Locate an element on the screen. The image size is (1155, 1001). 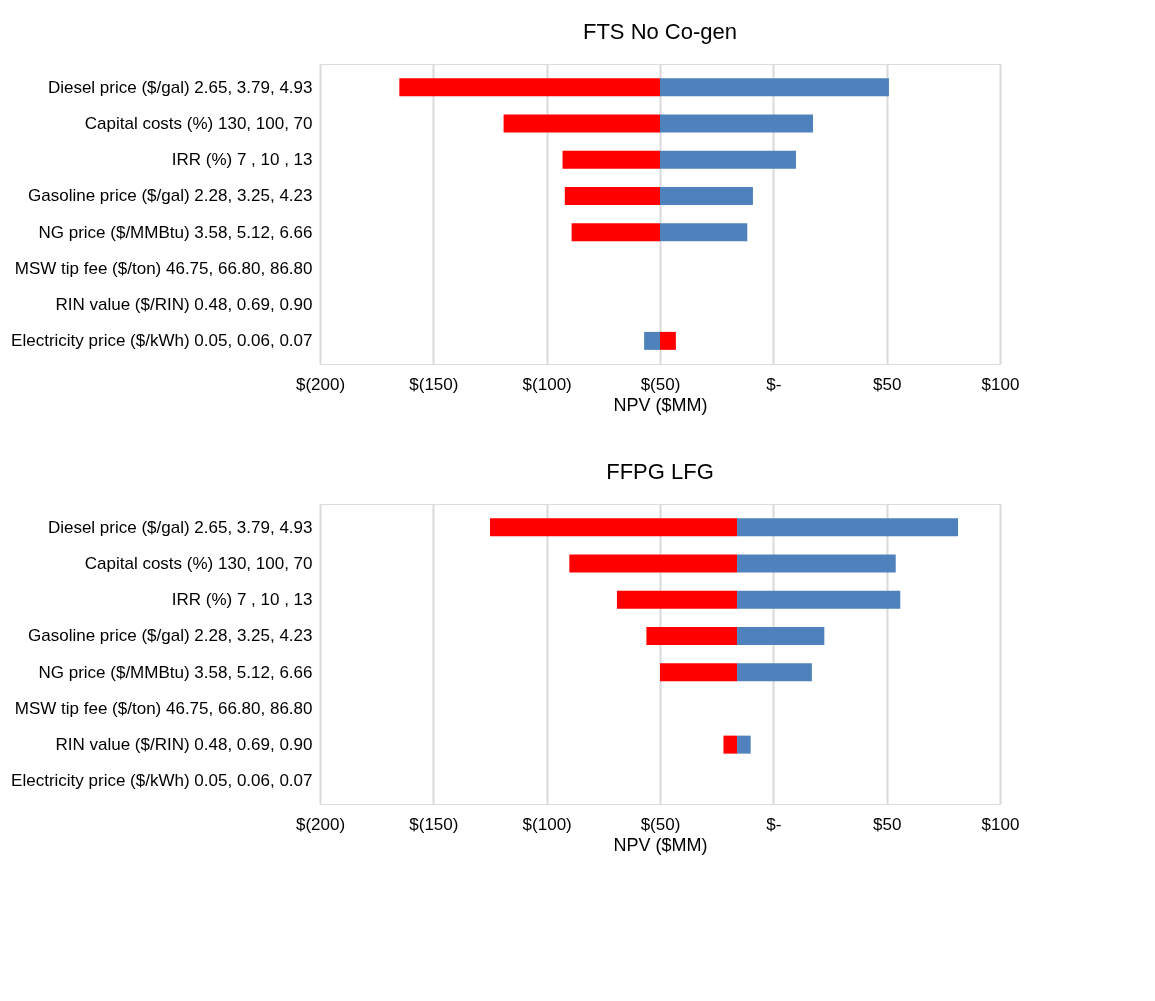
chart-title: FTS No Co-gen is located at coordinates (660, 31).